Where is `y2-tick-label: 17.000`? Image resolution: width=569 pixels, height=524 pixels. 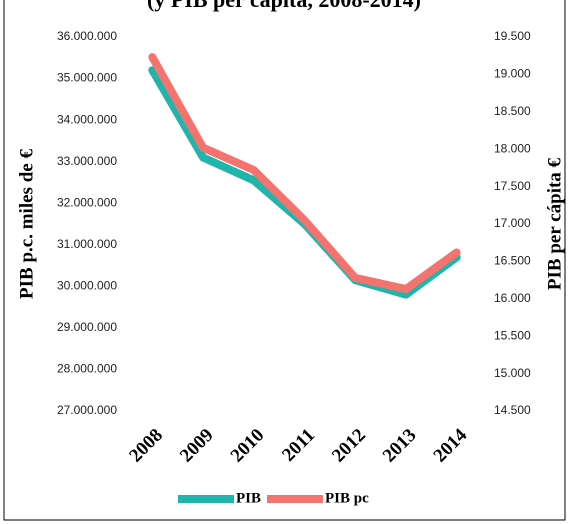 y2-tick-label: 17.000 is located at coordinates (512, 223).